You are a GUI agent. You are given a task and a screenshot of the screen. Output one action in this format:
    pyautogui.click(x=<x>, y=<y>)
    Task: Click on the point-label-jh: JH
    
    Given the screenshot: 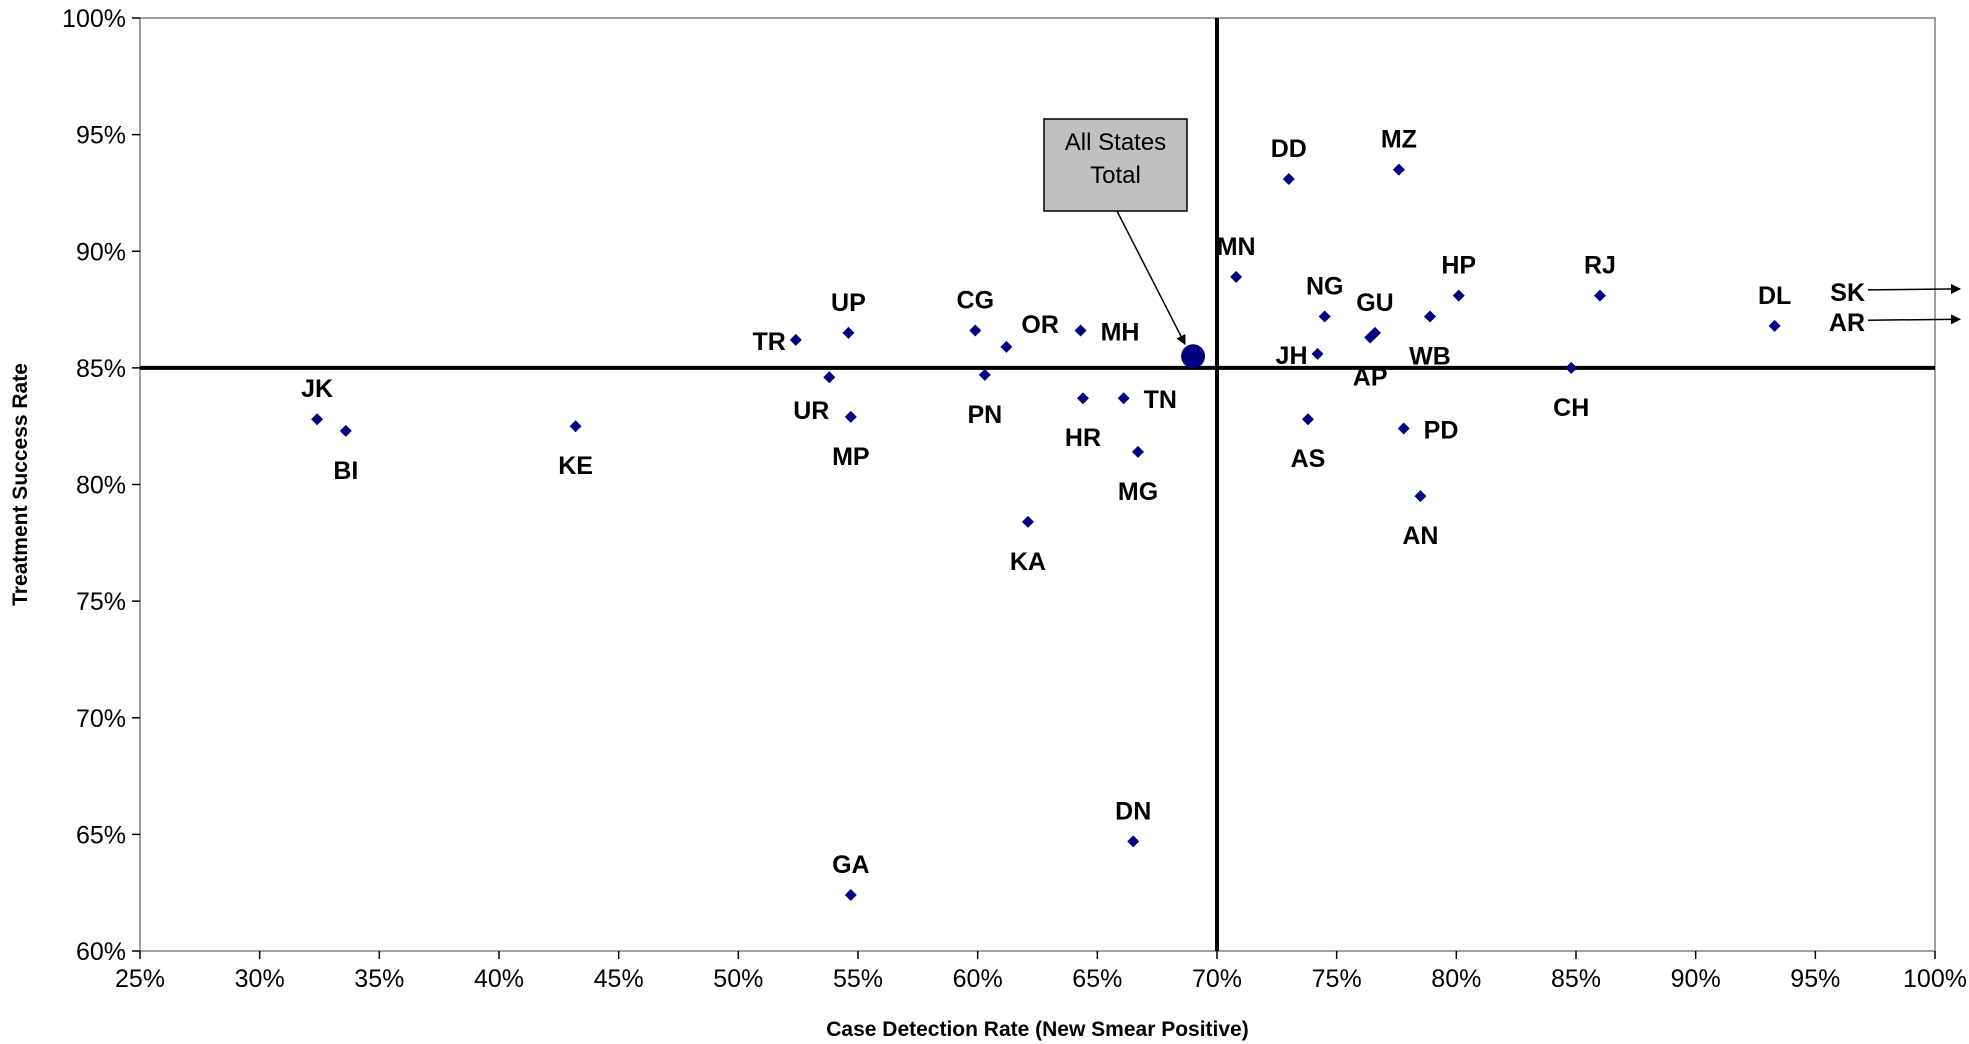 What is the action you would take?
    pyautogui.click(x=1292, y=356)
    